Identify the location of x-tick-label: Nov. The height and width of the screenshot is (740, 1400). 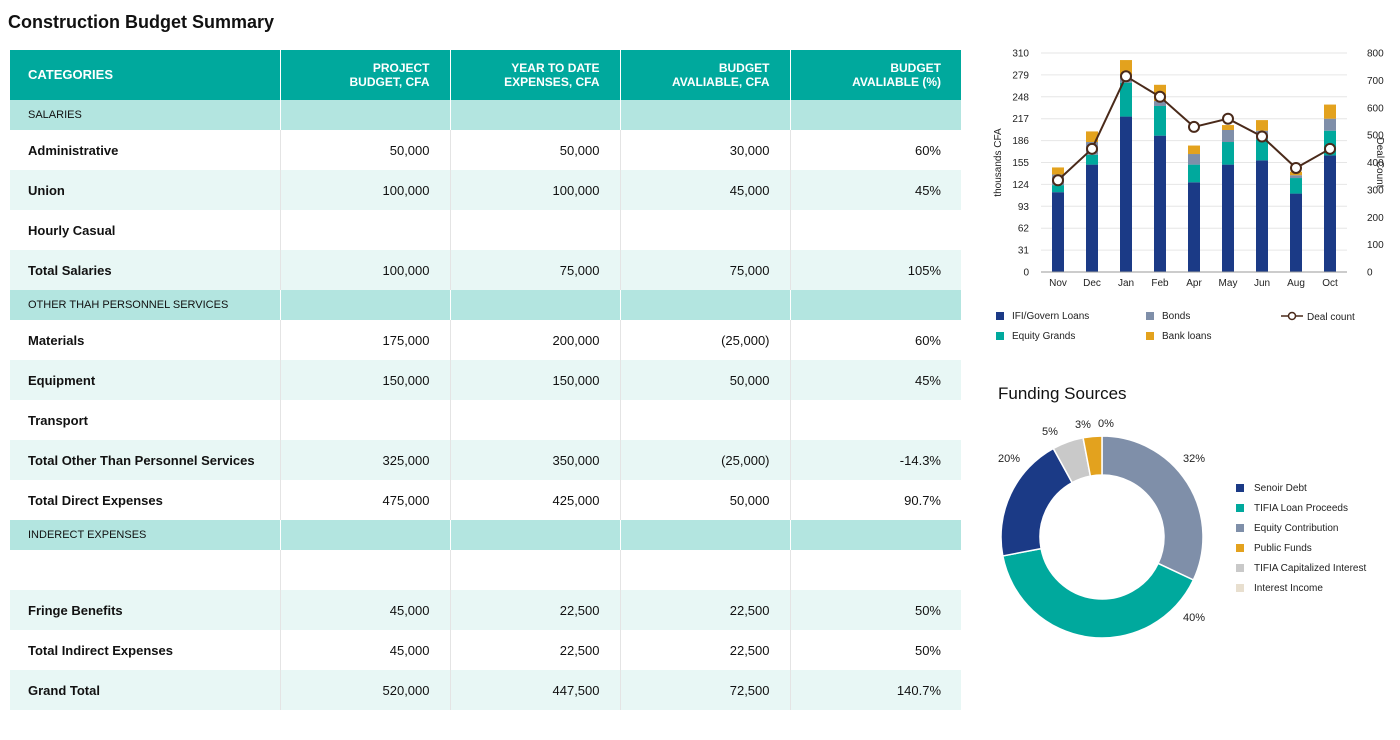
(1058, 283).